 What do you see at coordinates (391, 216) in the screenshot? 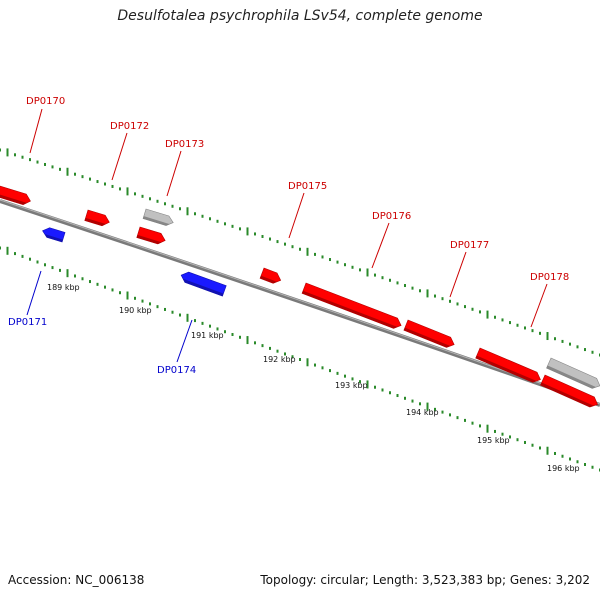
I see `dp0176-label: DP0176` at bounding box center [391, 216].